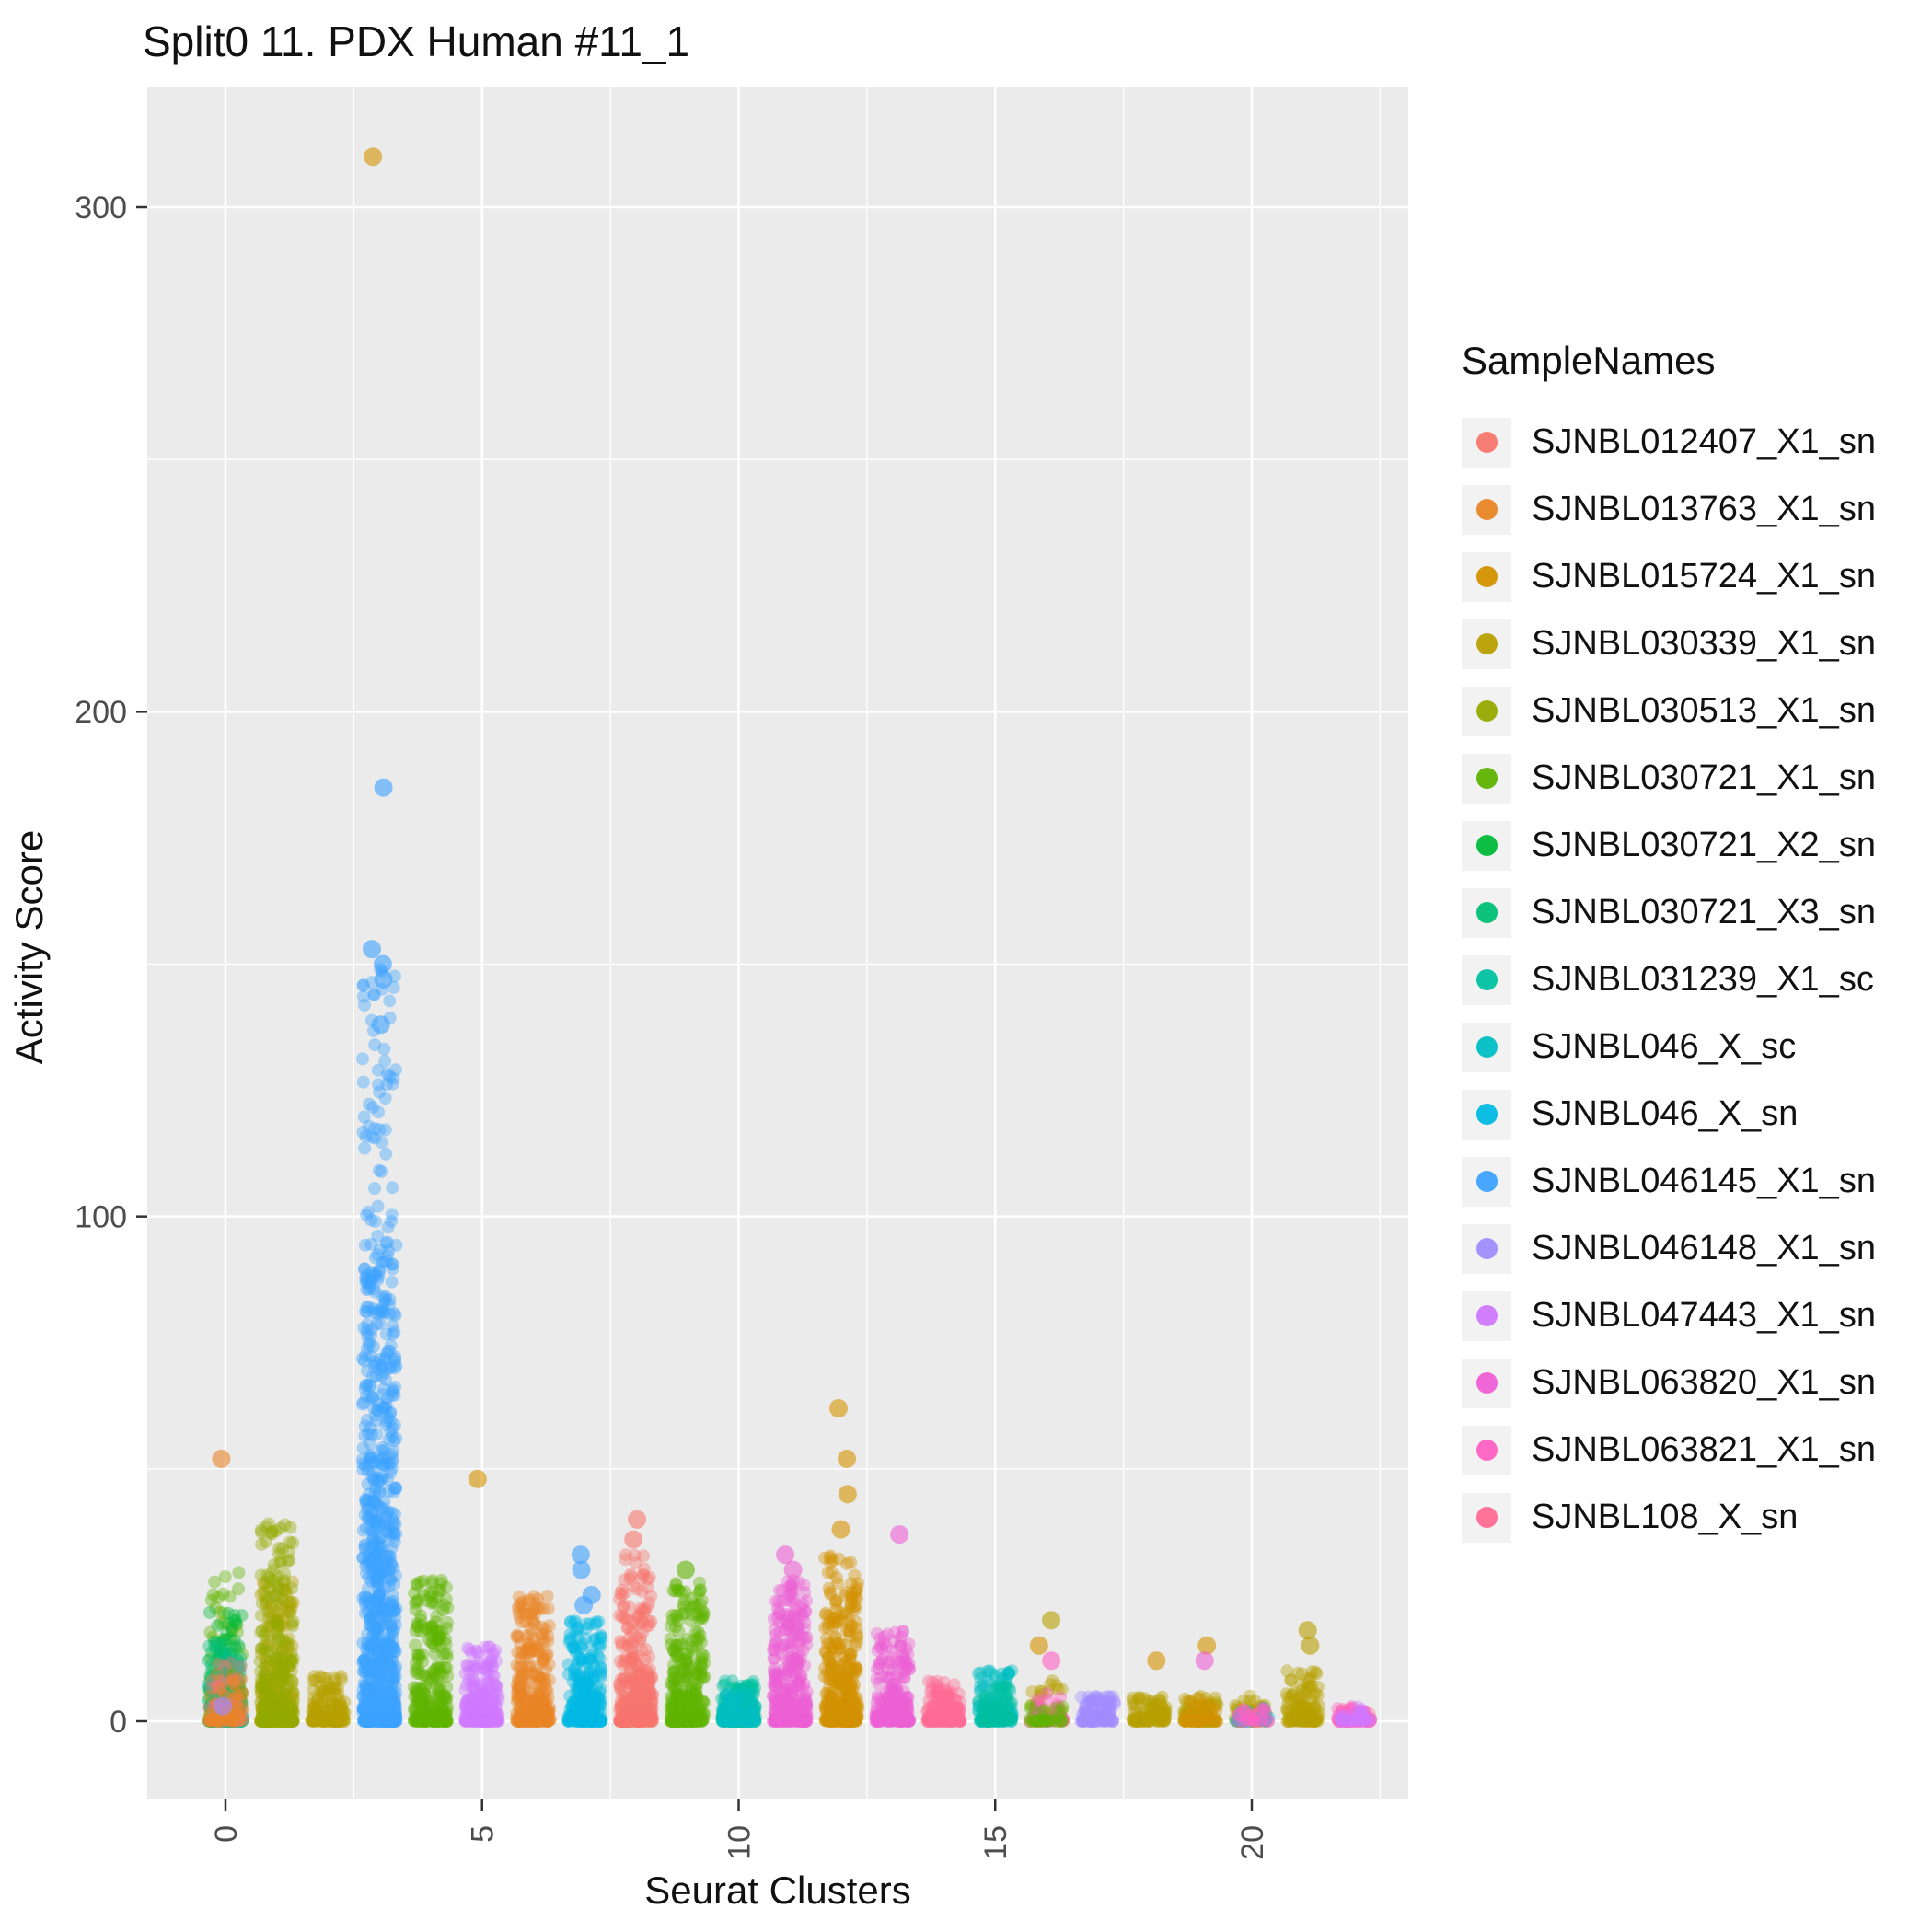  I want to click on y-tick-label: 100, so click(101, 1218).